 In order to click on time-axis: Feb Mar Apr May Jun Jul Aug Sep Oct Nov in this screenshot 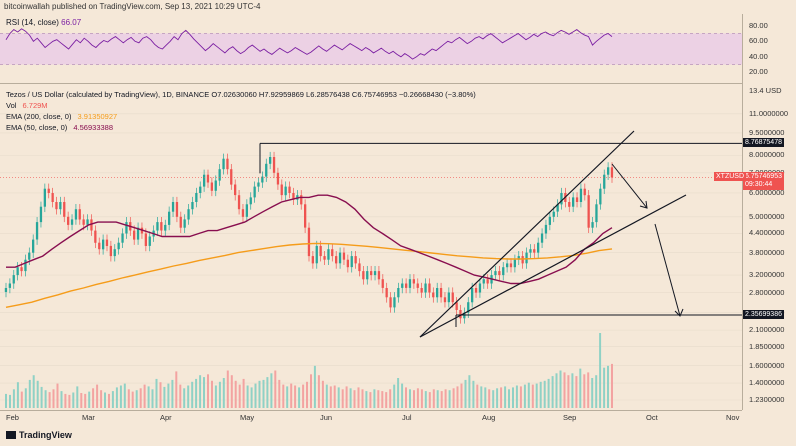, I will do `click(371, 417)`.